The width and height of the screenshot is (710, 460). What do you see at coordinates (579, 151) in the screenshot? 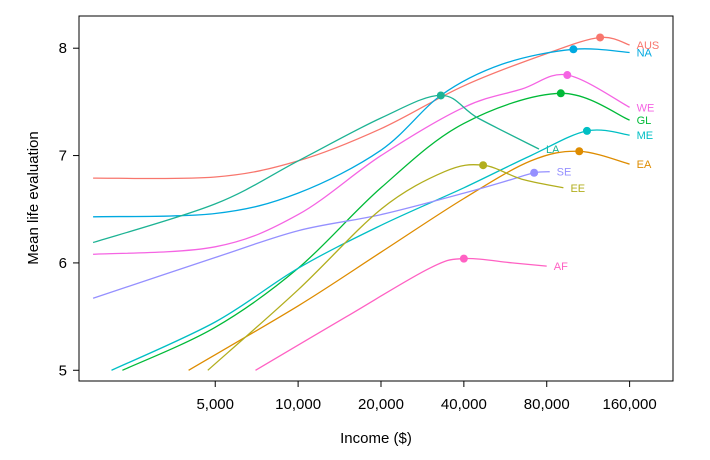
I see `peak-point-ea` at bounding box center [579, 151].